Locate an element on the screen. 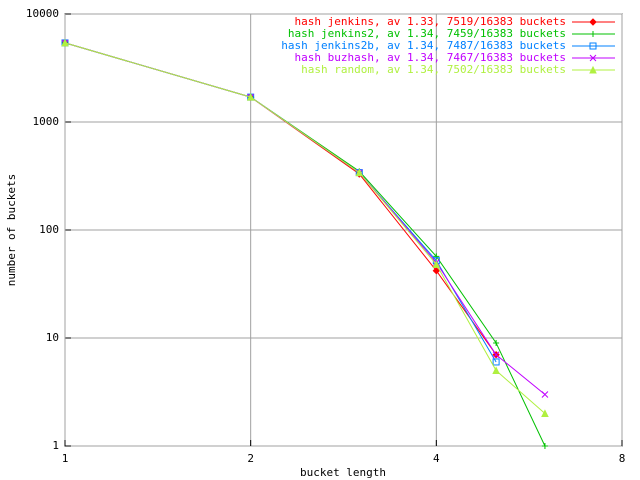 This screenshot has width=640, height=480. y-tick-label: 1 is located at coordinates (55, 445).